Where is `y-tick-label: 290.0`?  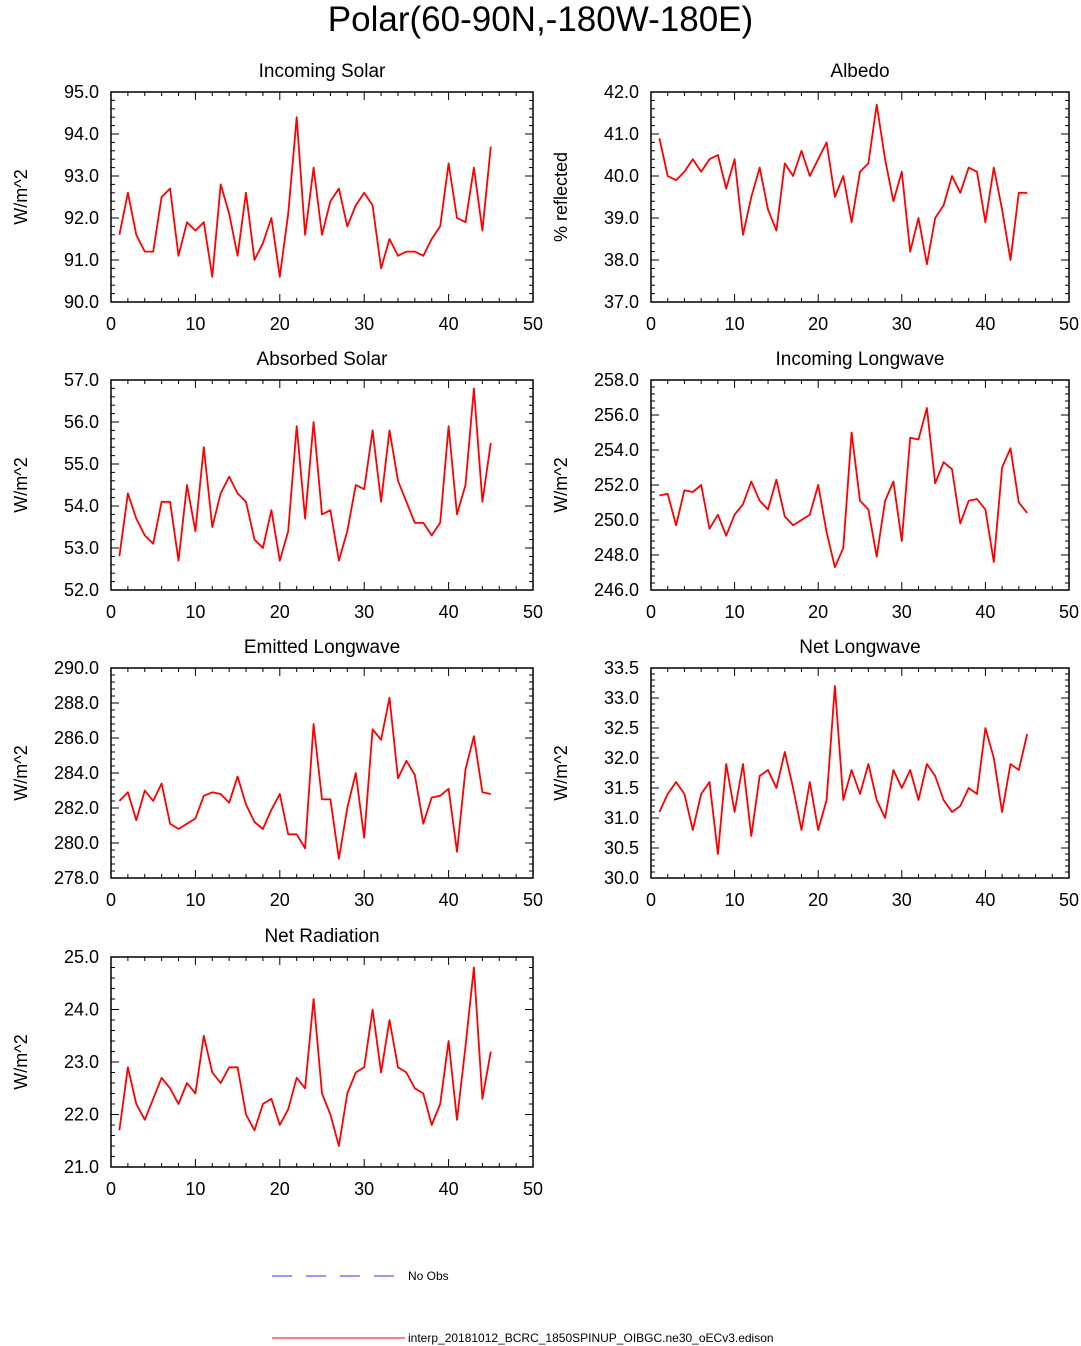
y-tick-label: 290.0 is located at coordinates (76, 668).